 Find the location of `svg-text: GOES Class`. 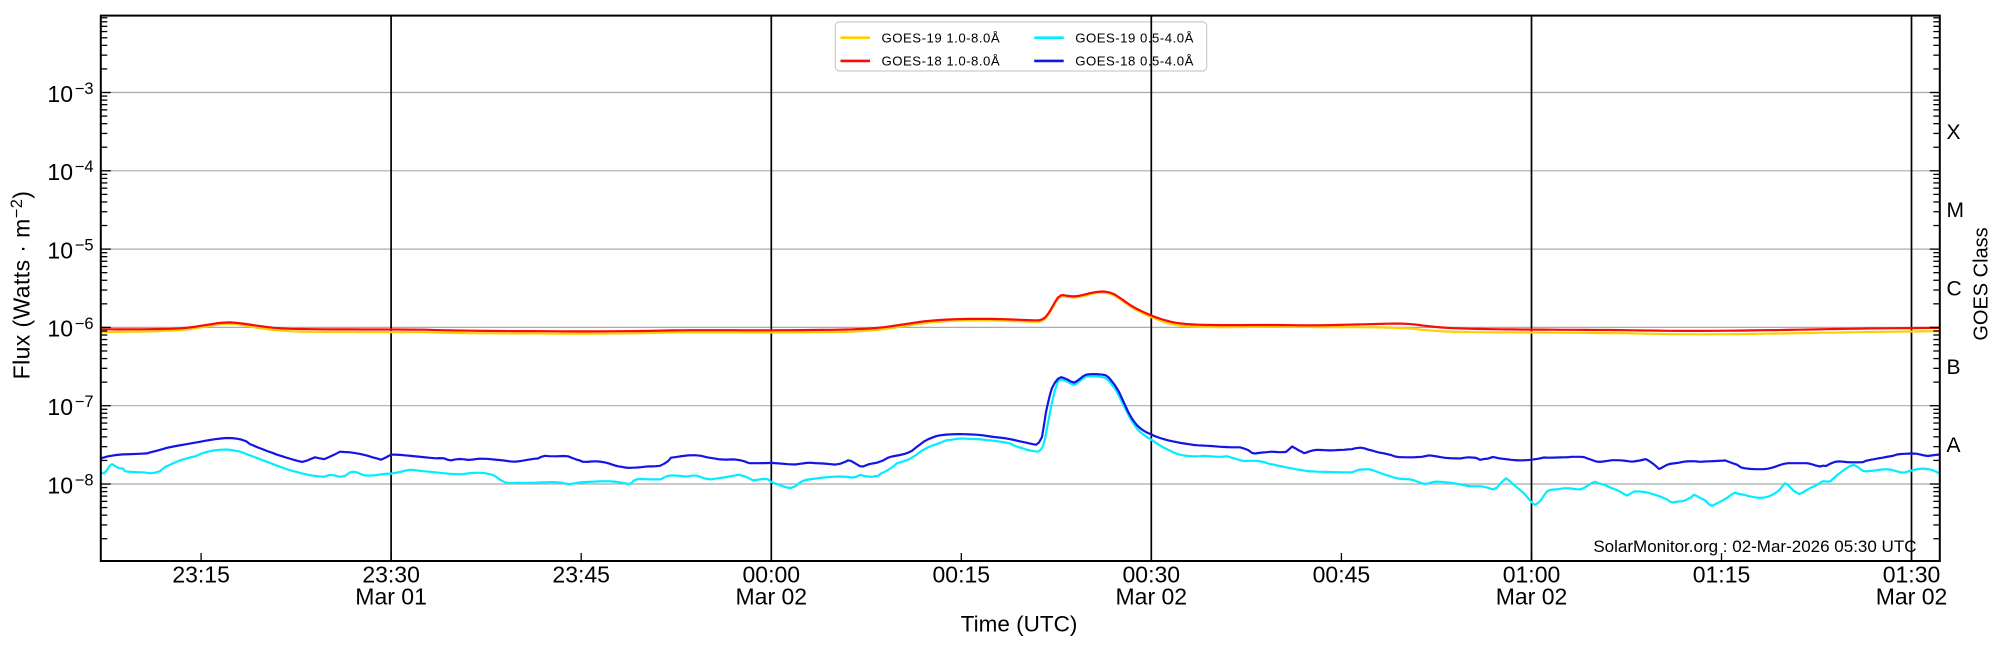

svg-text: GOES Class is located at coordinates (1982, 283).